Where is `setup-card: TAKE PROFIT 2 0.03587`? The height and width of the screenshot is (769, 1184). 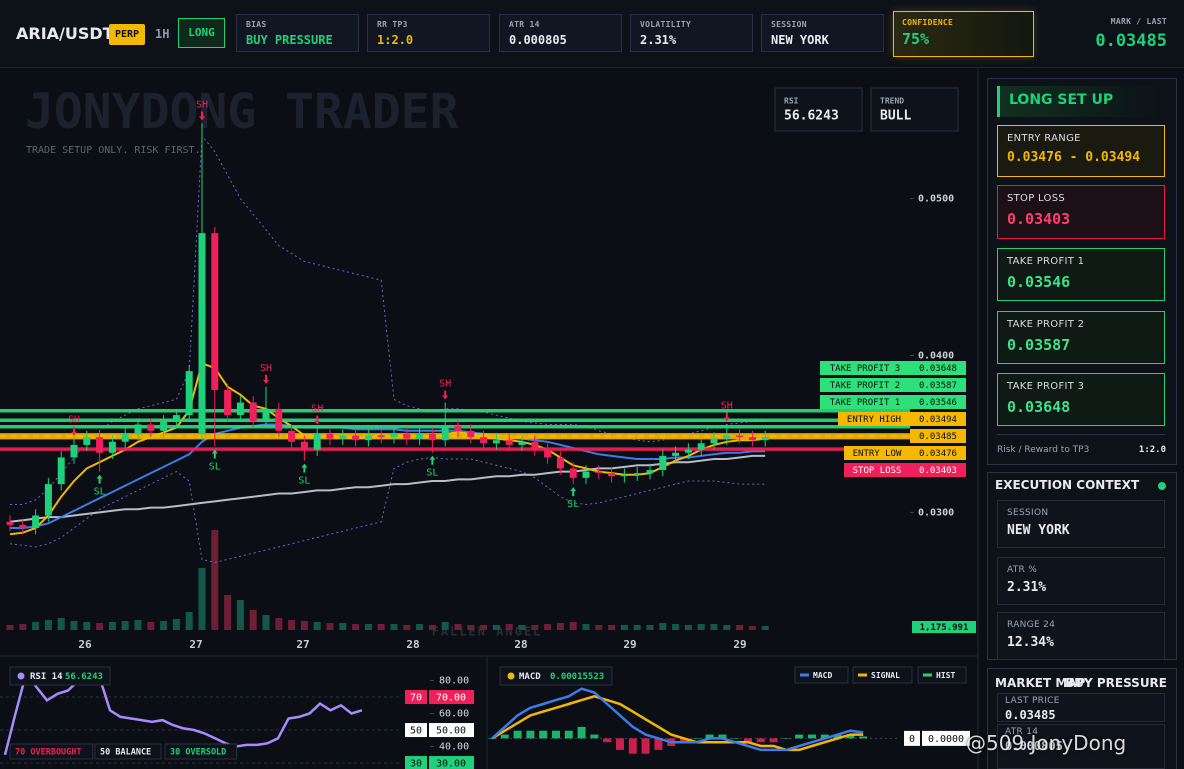
setup-card: TAKE PROFIT 2 0.03587 is located at coordinates (1081, 337).